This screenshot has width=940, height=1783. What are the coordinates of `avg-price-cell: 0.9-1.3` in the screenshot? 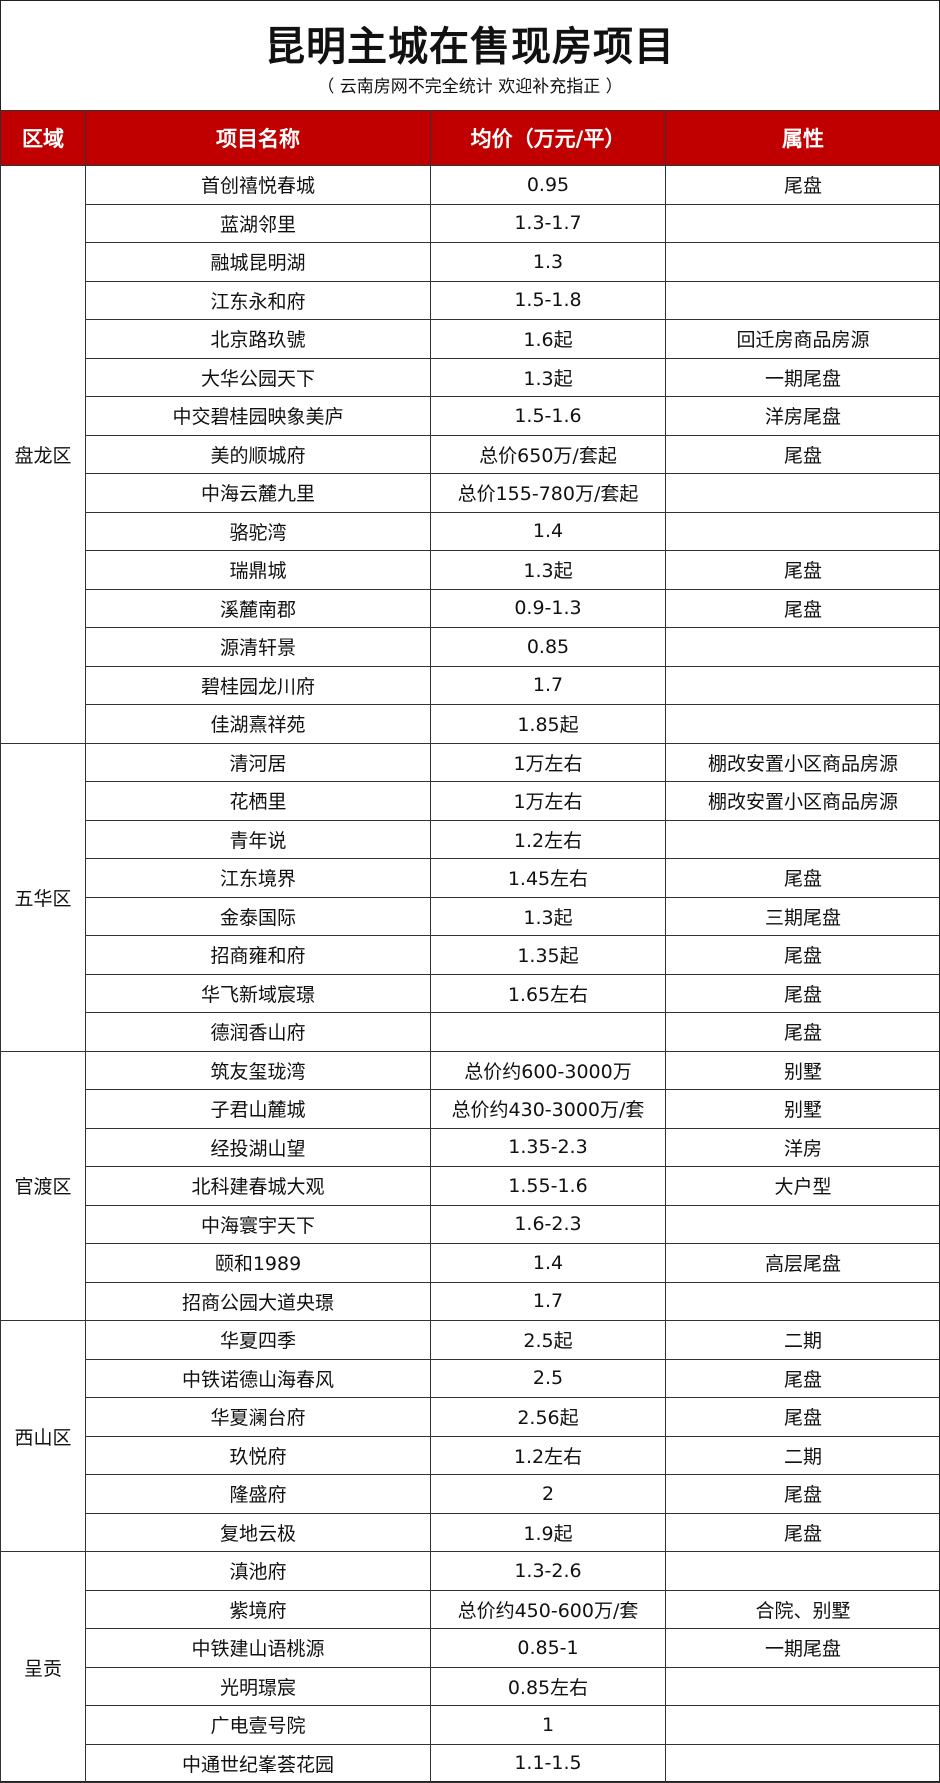 It's located at (548, 608).